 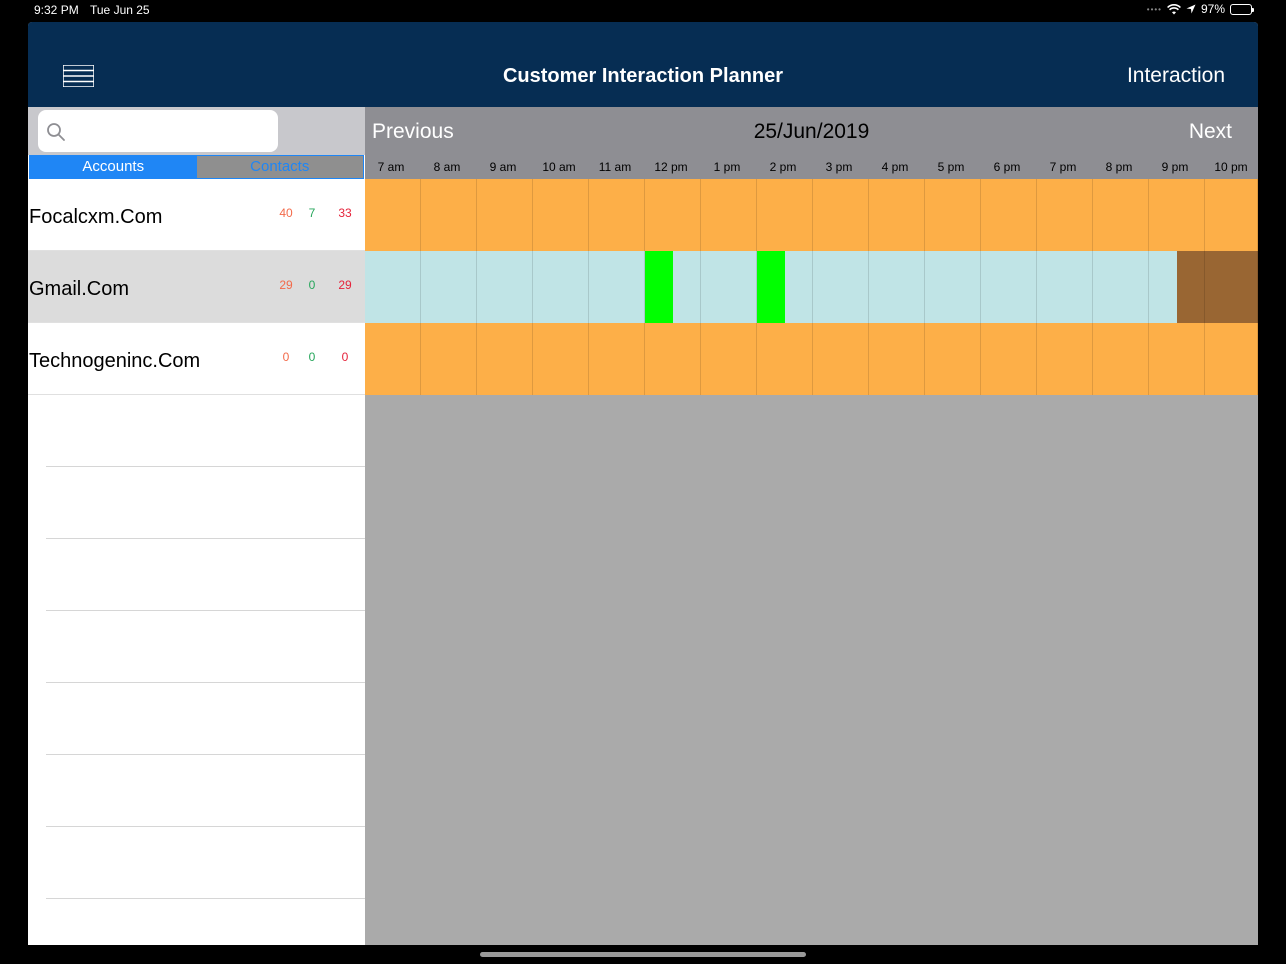 What do you see at coordinates (196, 287) in the screenshot?
I see `account-row: Gmail.Com 29 0 29` at bounding box center [196, 287].